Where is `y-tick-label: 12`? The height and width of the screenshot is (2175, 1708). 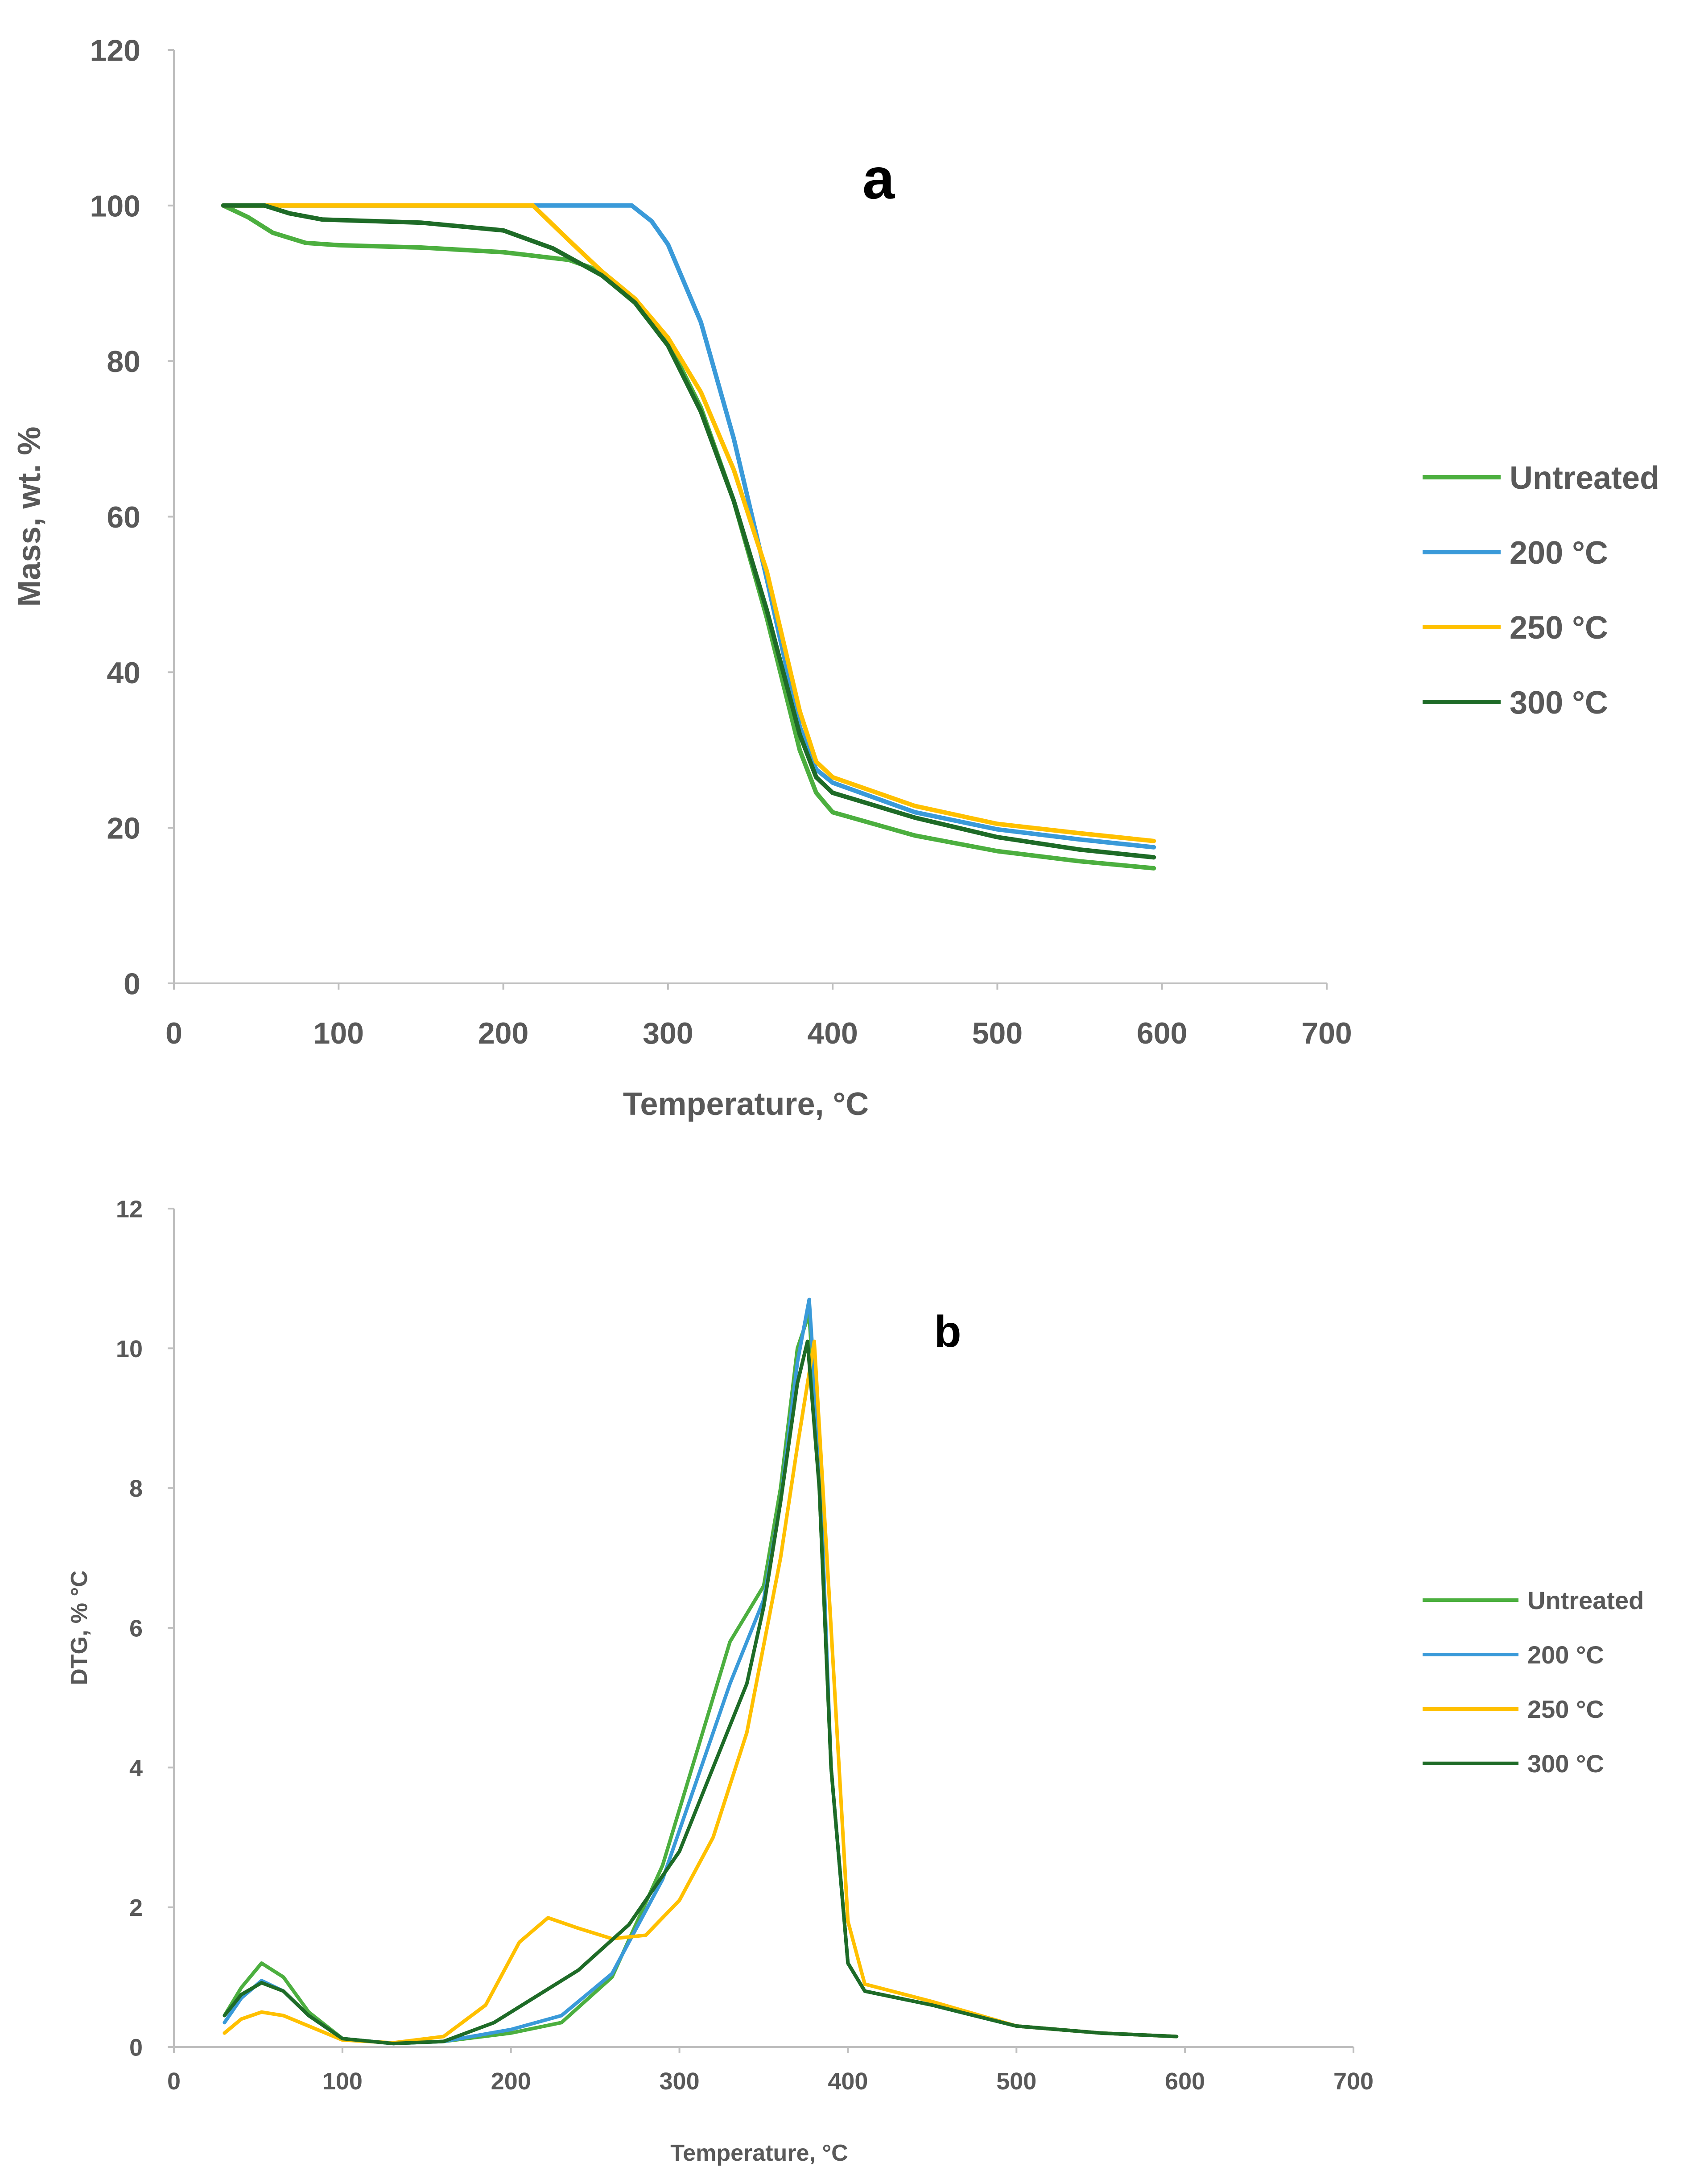 y-tick-label: 12 is located at coordinates (129, 1209).